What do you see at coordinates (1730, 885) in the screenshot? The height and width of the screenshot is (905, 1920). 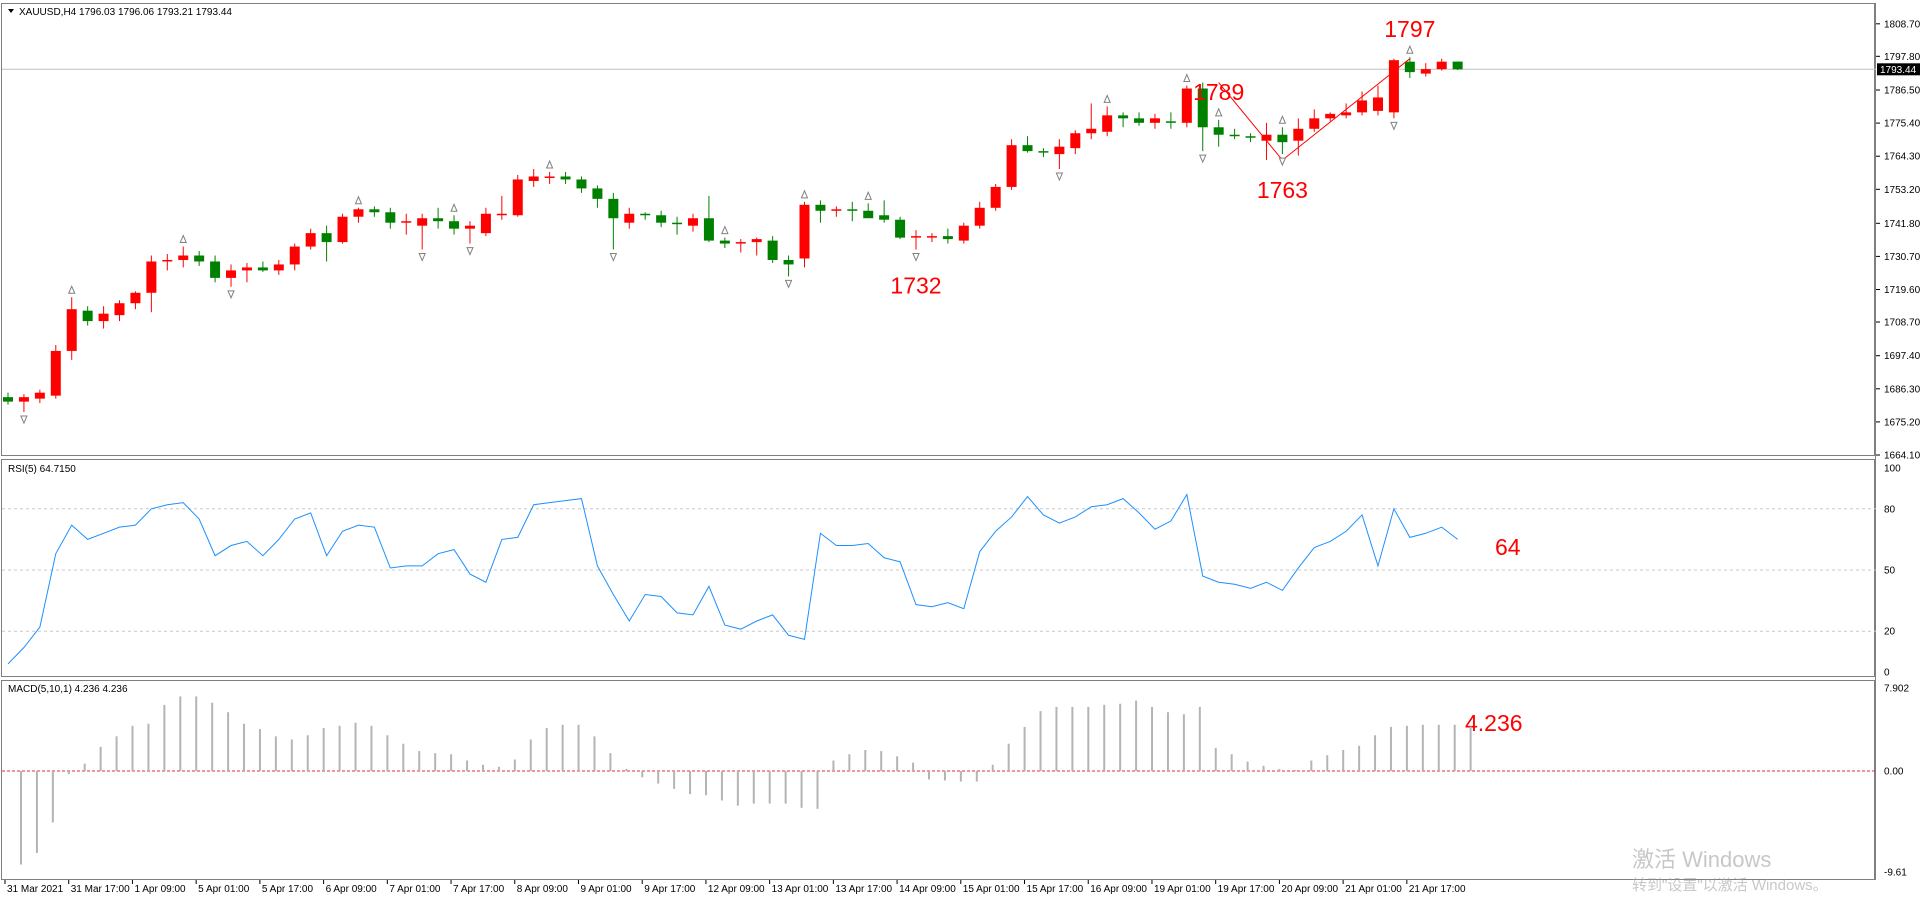 I see `activation-watermark-hint: 转到"设置"以激活 Windows。` at bounding box center [1730, 885].